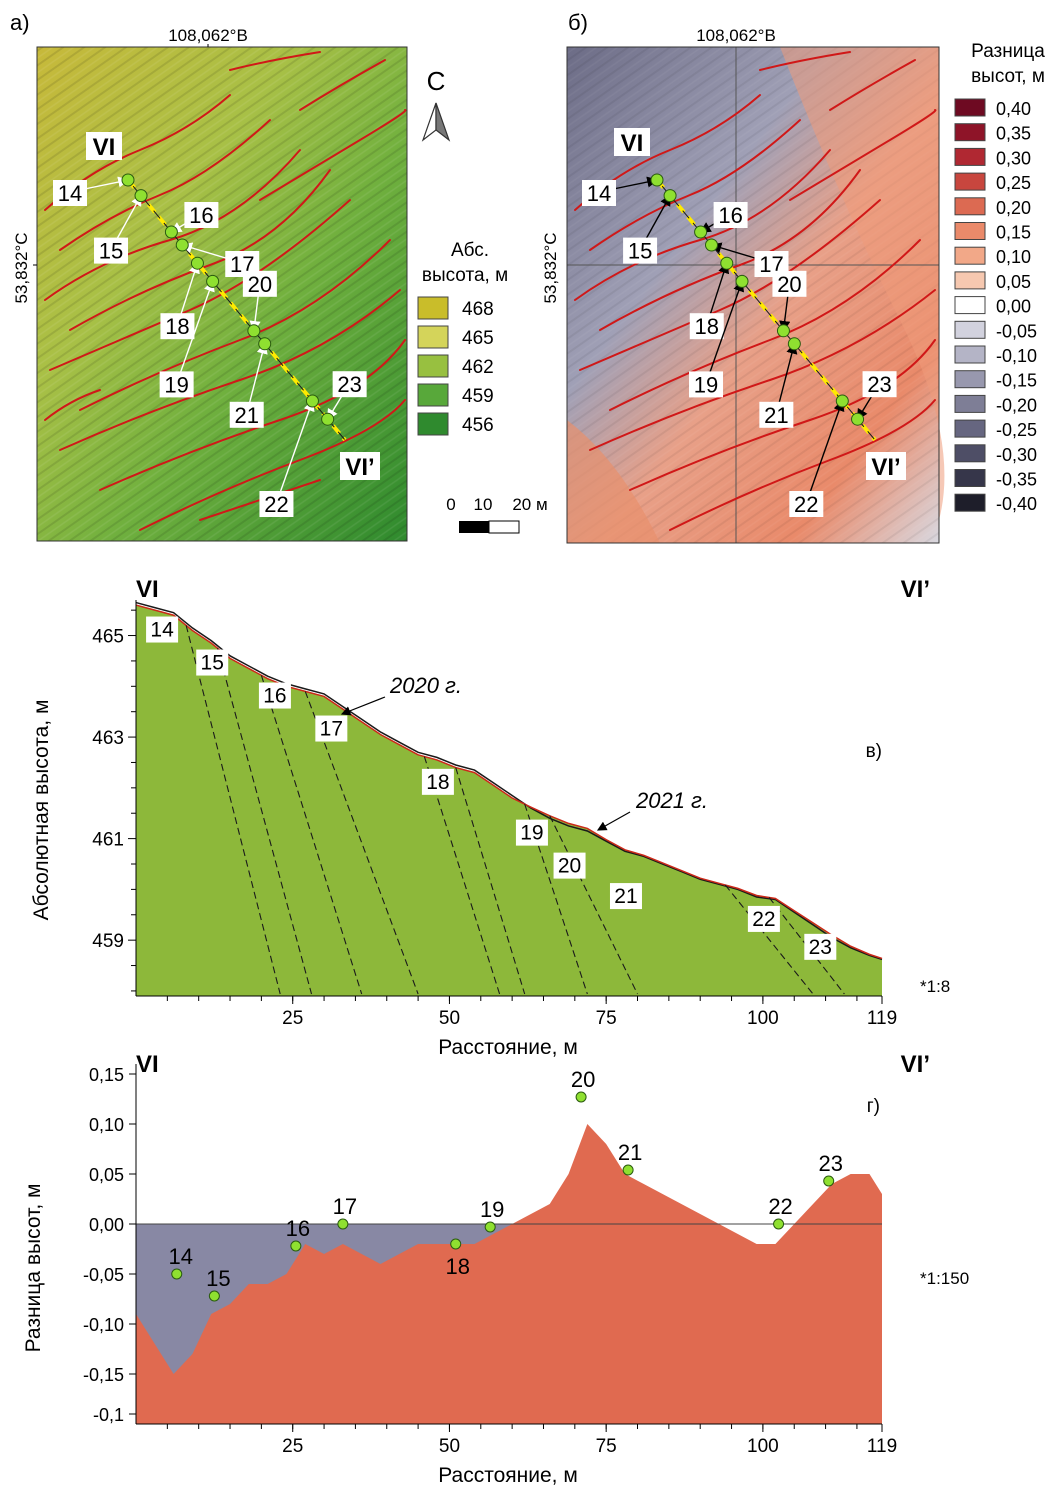 The height and width of the screenshot is (1490, 1059). I want to click on profile-d-xlabel-75: 75, so click(606, 1446).